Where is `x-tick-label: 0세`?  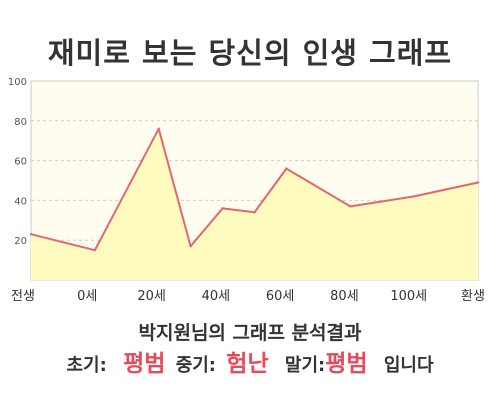 x-tick-label: 0세 is located at coordinates (87, 296).